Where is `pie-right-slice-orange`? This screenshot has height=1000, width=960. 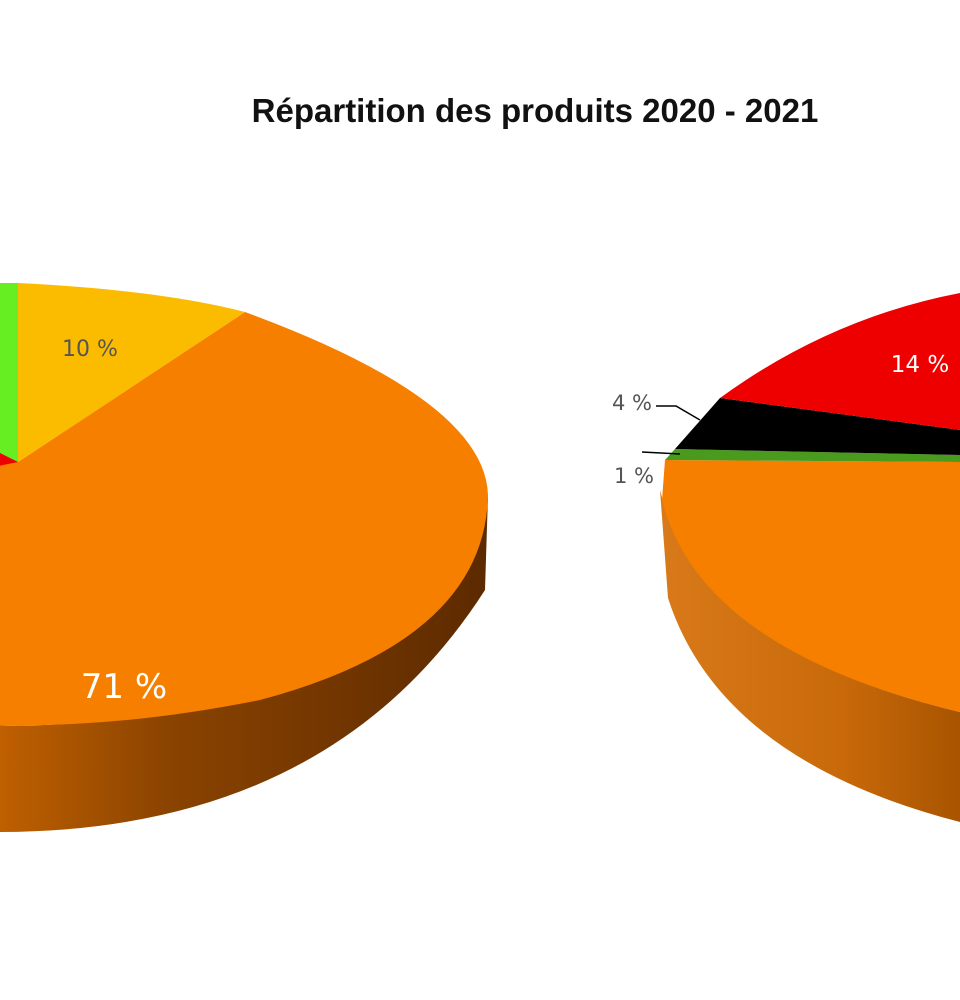 pie-right-slice-orange is located at coordinates (811, 586).